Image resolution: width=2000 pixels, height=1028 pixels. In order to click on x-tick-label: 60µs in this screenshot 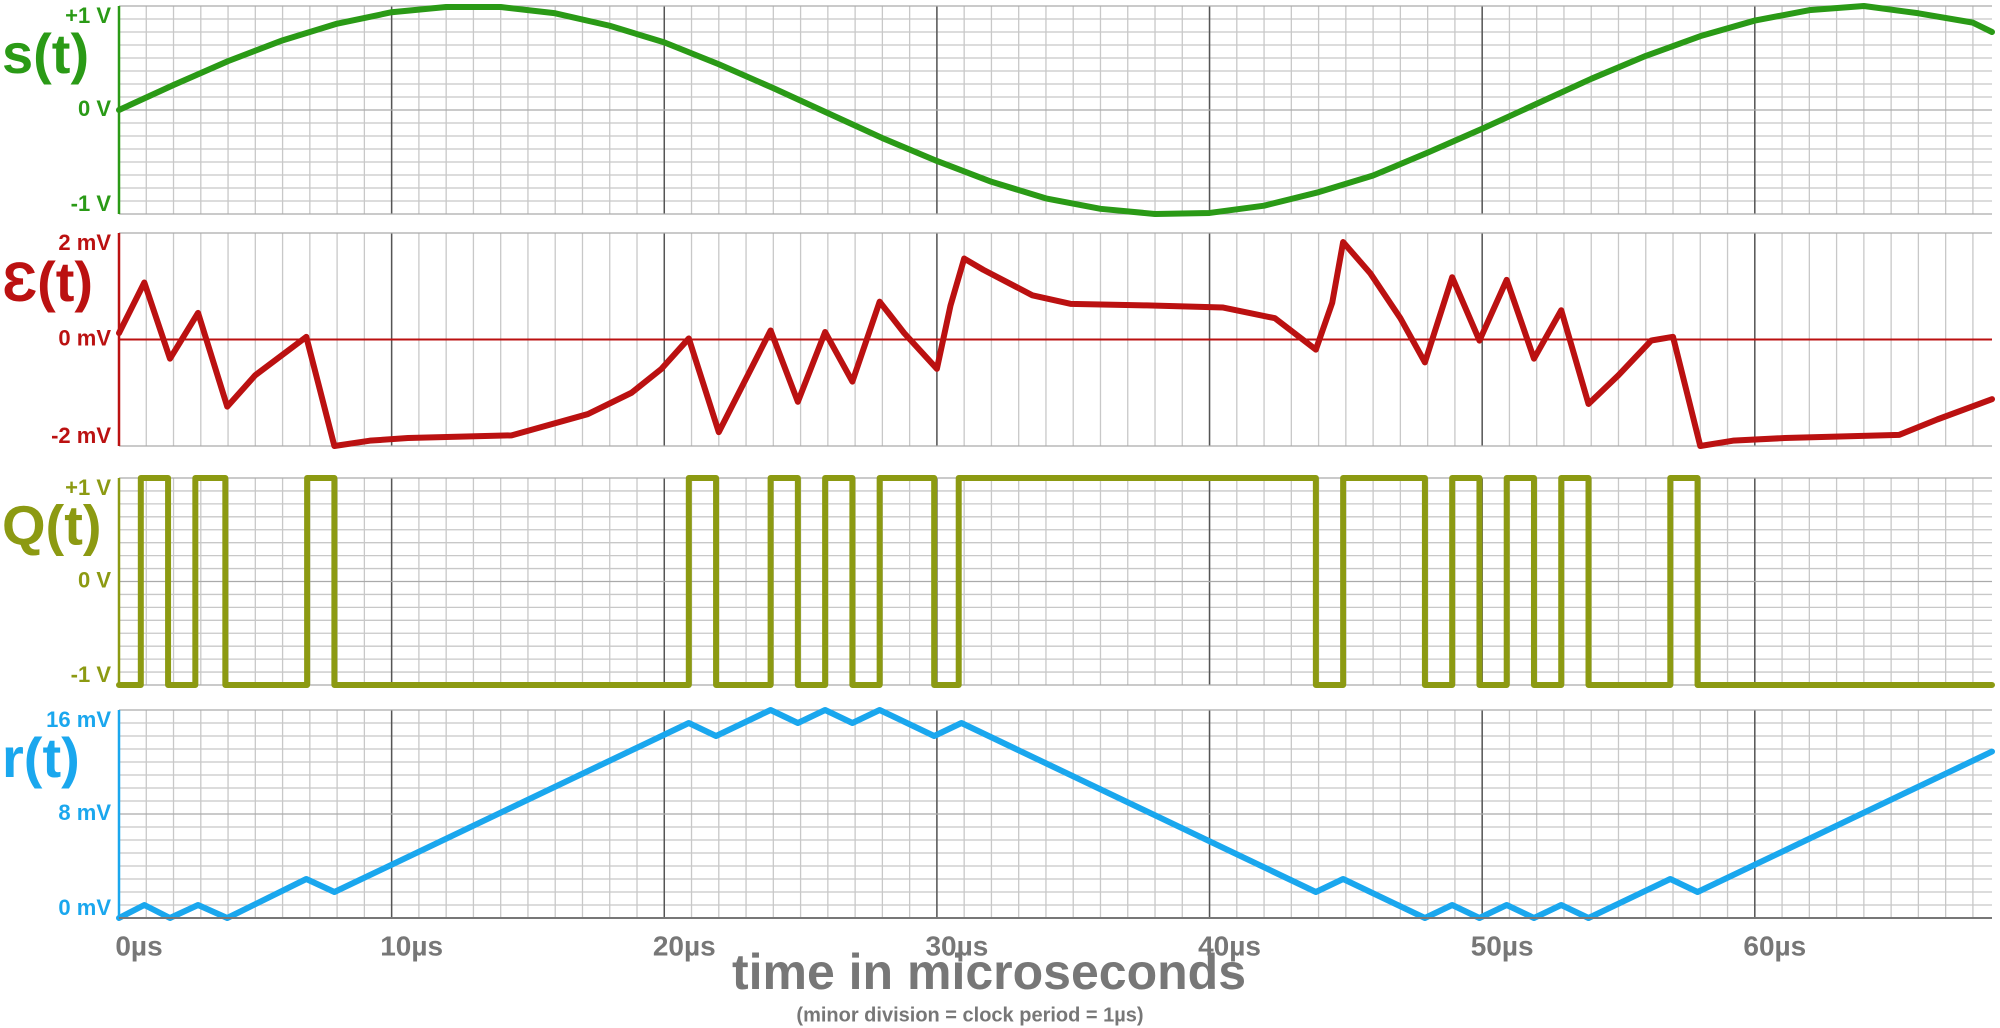, I will do `click(1774, 945)`.